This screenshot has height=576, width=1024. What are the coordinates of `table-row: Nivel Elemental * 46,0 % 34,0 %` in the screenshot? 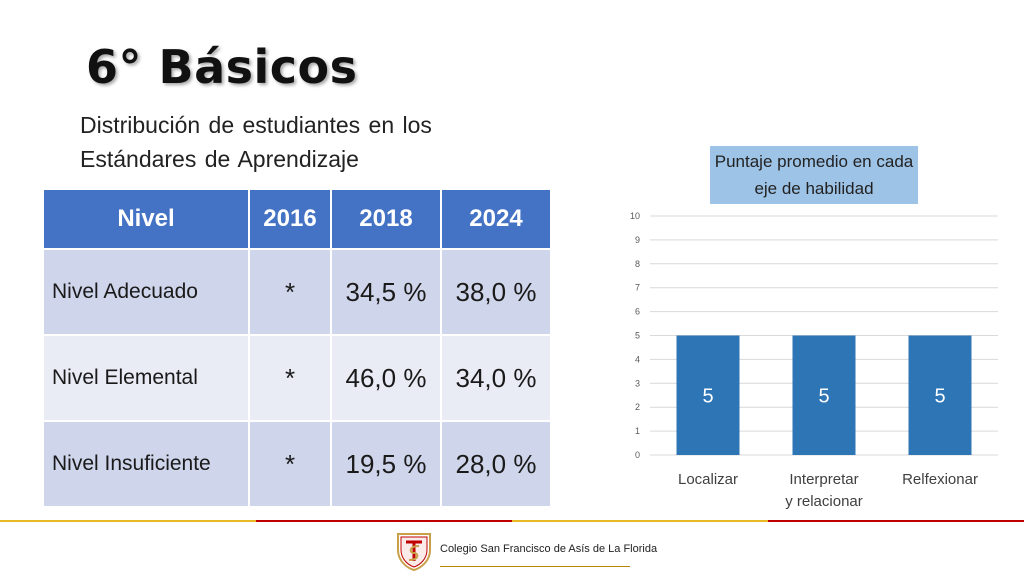 It's located at (297, 378).